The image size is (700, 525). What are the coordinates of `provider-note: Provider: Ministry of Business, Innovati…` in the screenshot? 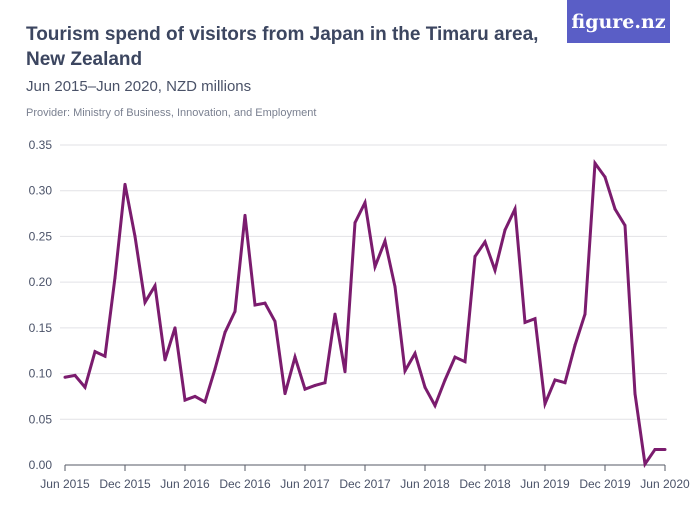 It's located at (171, 113).